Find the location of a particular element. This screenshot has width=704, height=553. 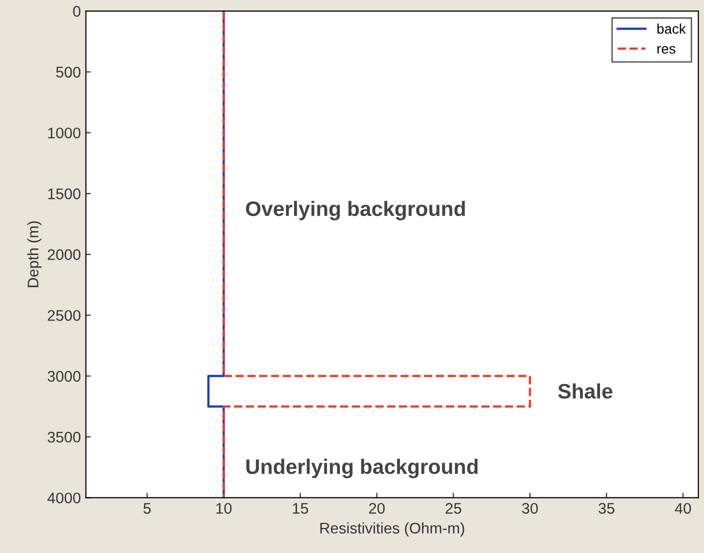

legend-label: back is located at coordinates (671, 29).